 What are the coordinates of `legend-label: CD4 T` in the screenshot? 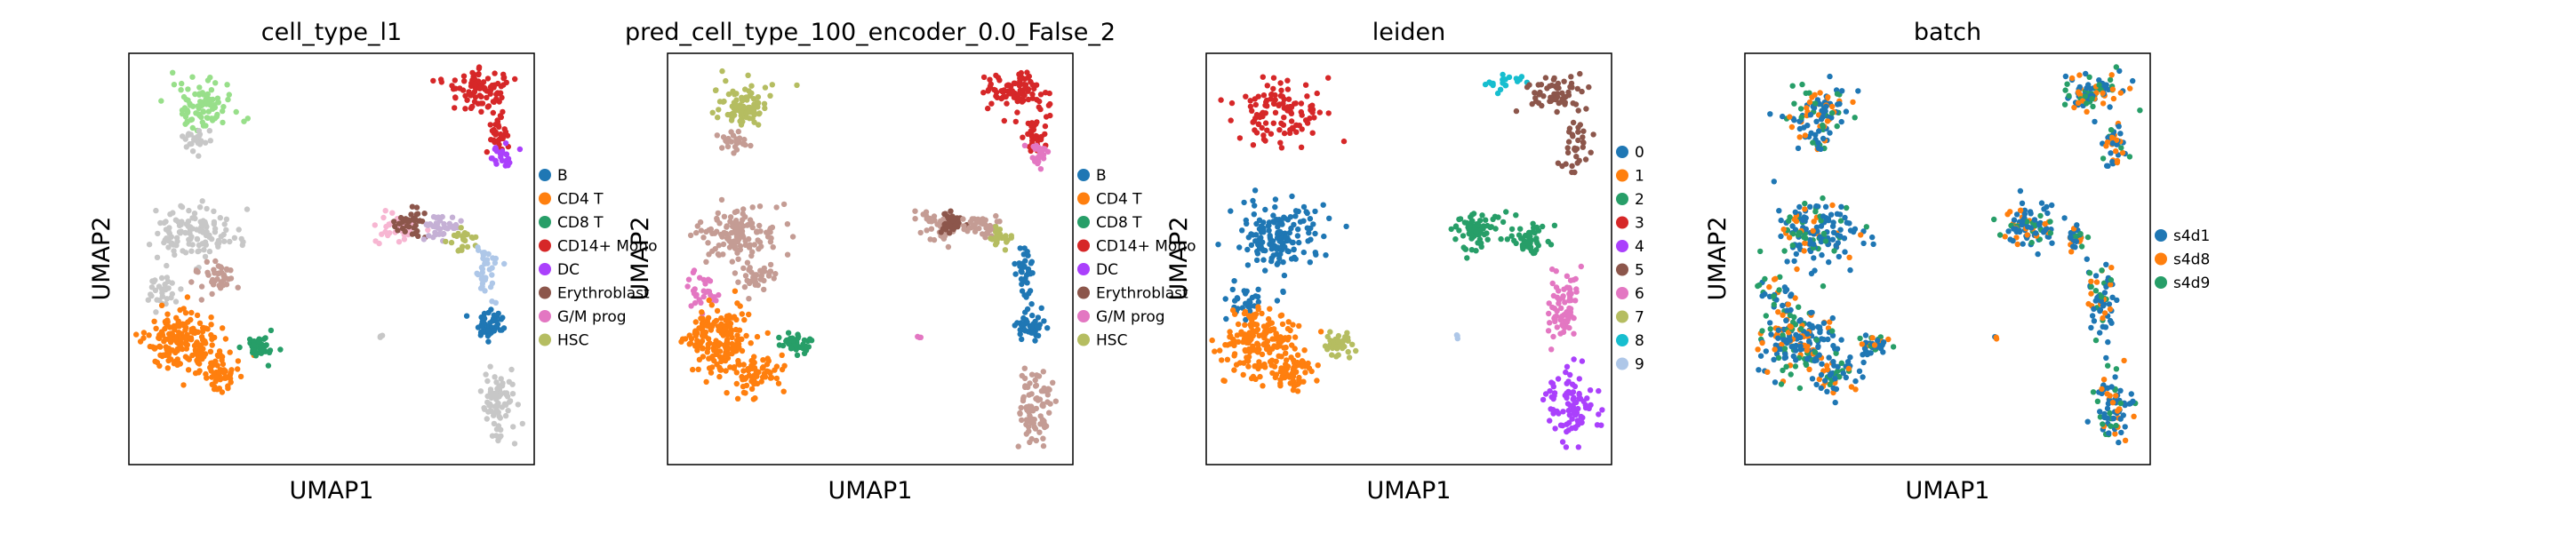 It's located at (580, 200).